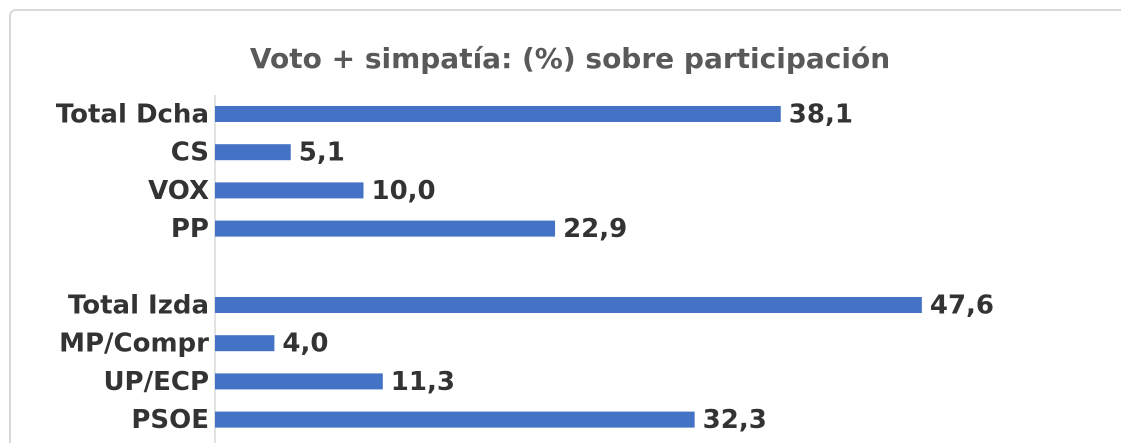 The image size is (1121, 443). I want to click on y-tick-label: MP/Compr, so click(134, 344).